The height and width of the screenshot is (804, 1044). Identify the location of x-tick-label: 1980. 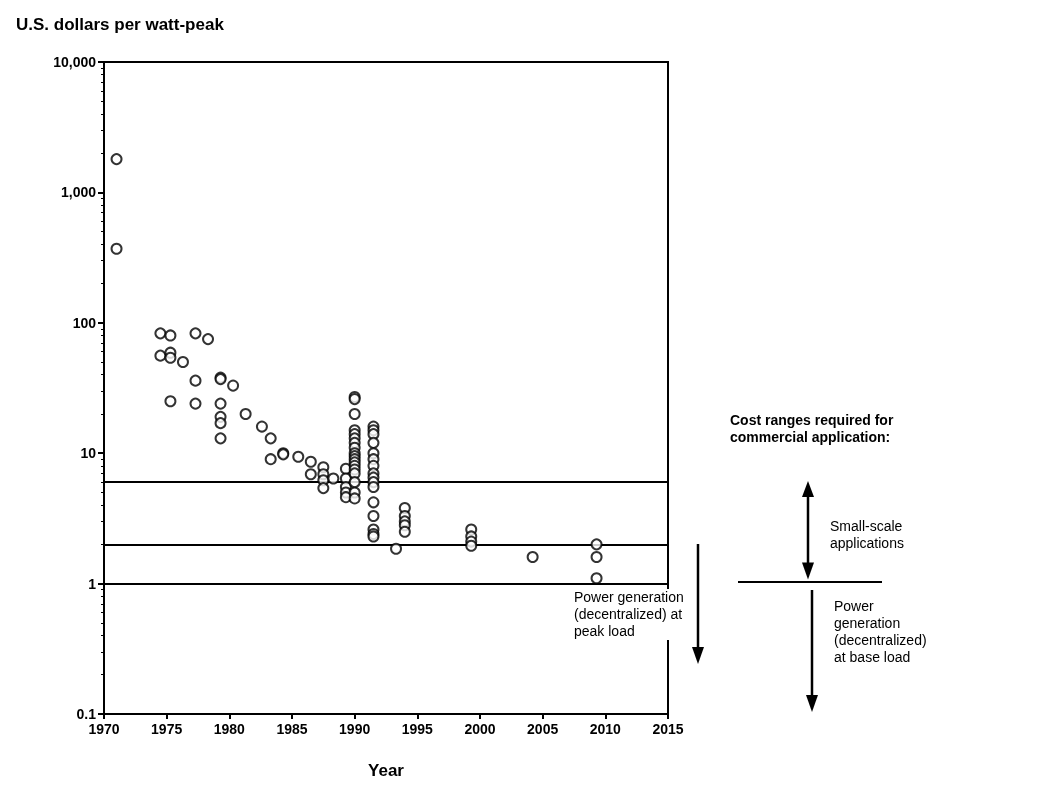
(229, 729).